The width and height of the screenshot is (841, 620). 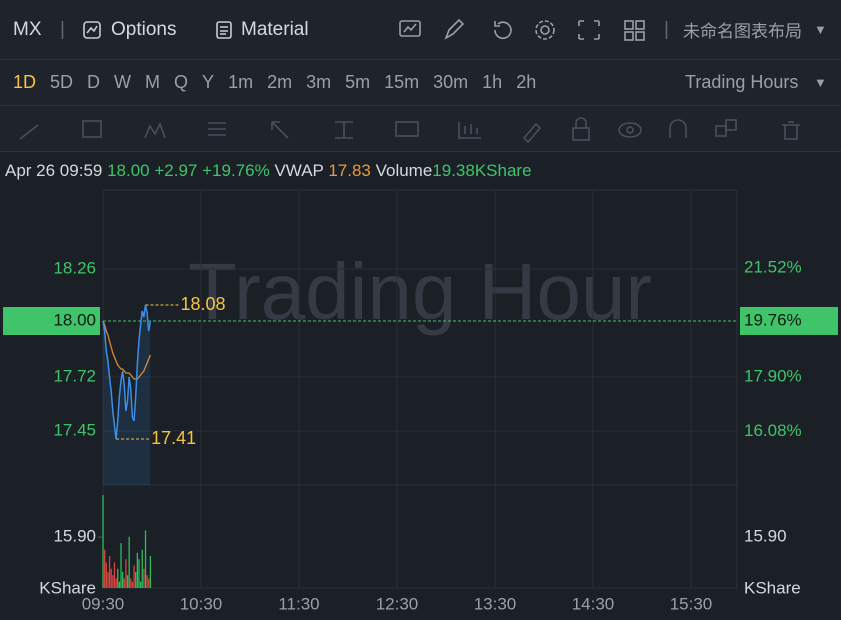 I want to click on layout-select: 未命名图表布局, so click(x=742, y=31).